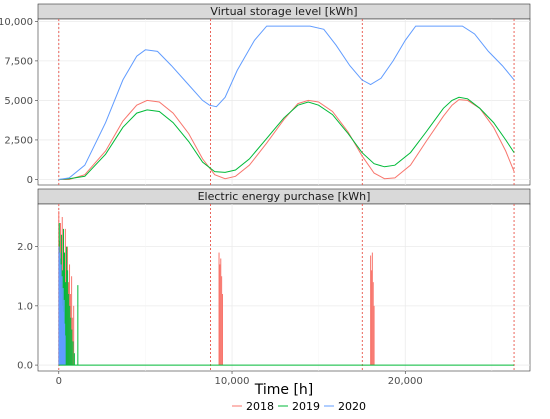 This screenshot has height=419, width=550. I want to click on y-tick-label: 2,500, so click(18, 140).